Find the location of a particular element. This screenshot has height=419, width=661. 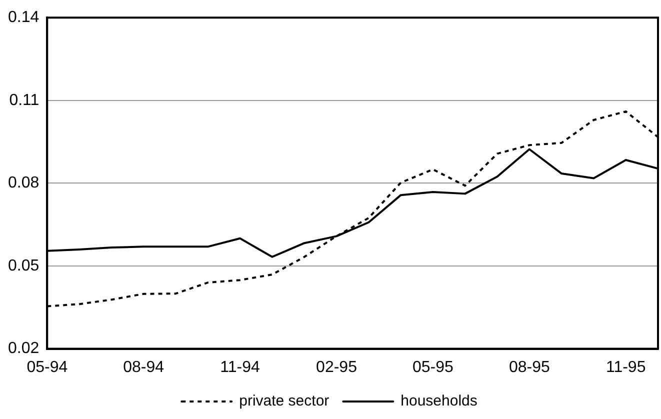

x-tick-label: 05-94 is located at coordinates (47, 367).